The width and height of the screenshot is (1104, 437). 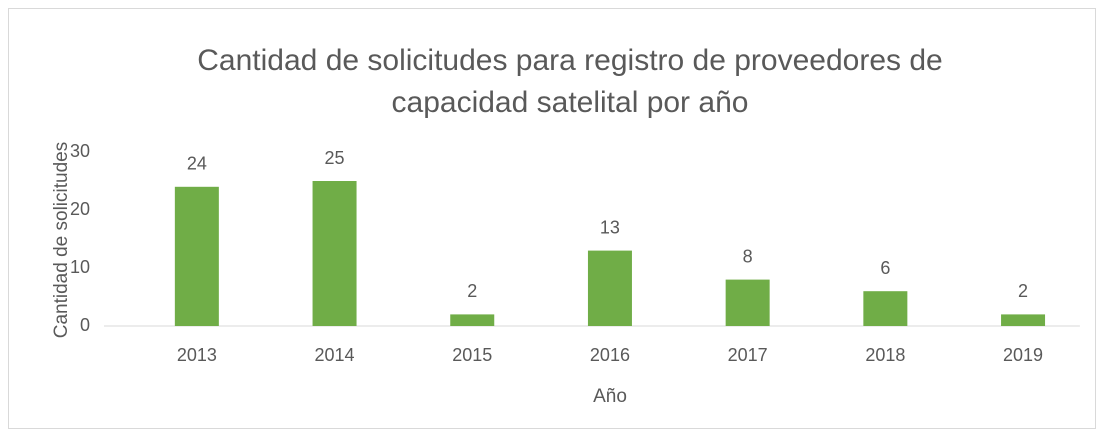 What do you see at coordinates (472, 355) in the screenshot?
I see `x-tick-label: 2015` at bounding box center [472, 355].